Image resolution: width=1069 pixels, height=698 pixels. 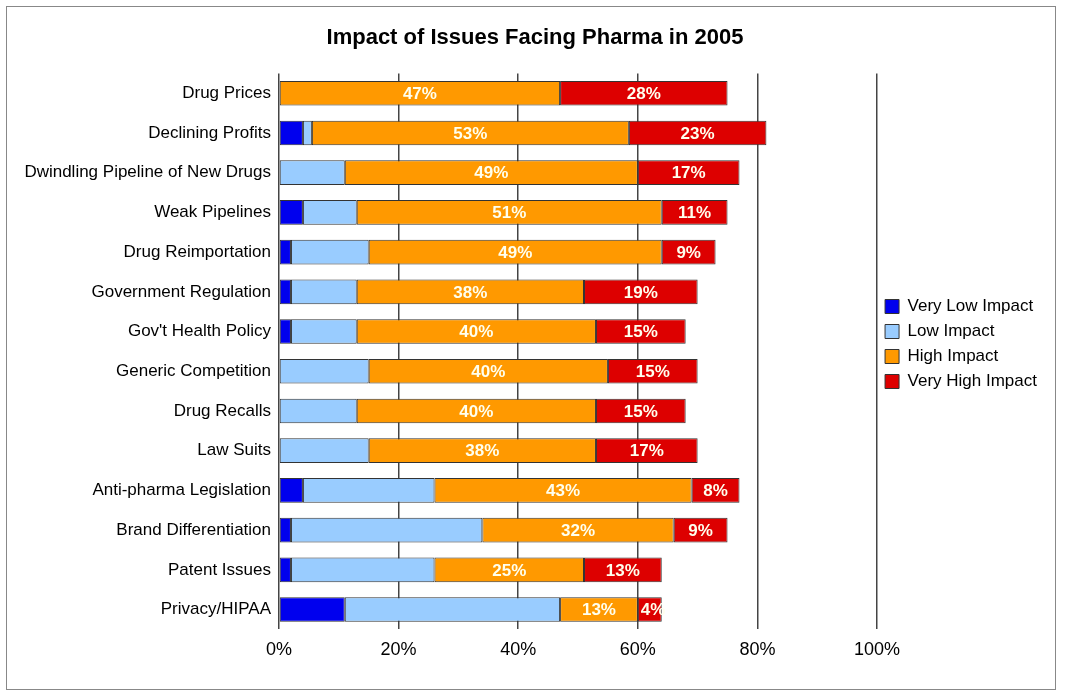 I want to click on legend-label: Very High Impact, so click(x=972, y=381).